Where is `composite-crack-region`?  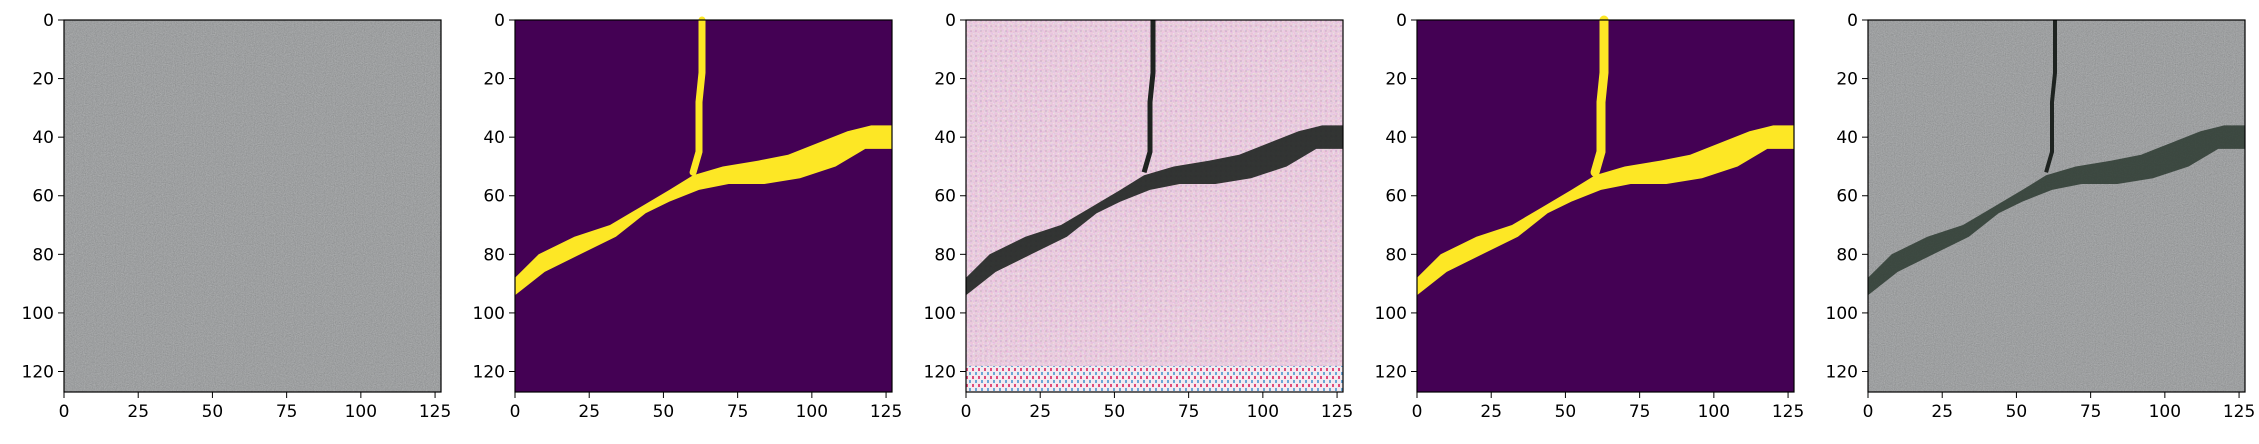
composite-crack-region is located at coordinates (2056, 210).